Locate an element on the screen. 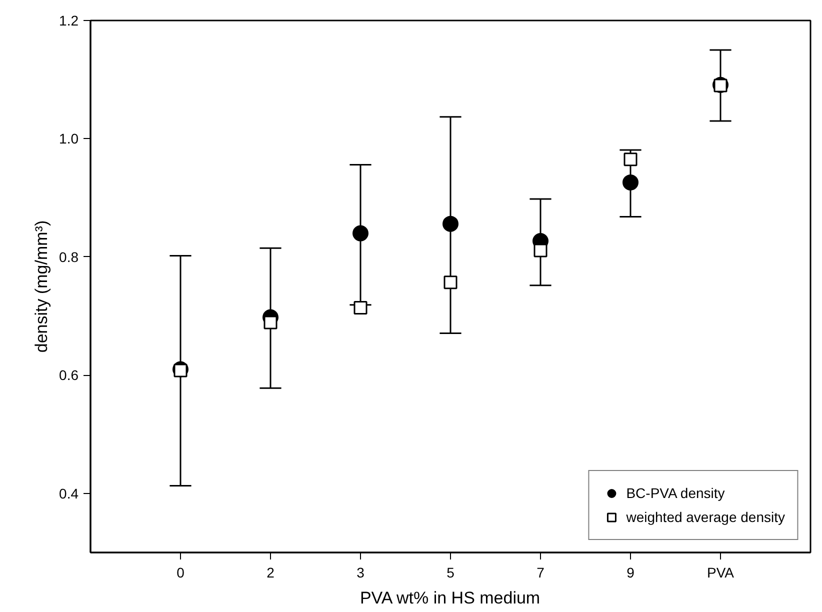 The image size is (822, 612). y-tick-label: 1.2 is located at coordinates (69, 20).